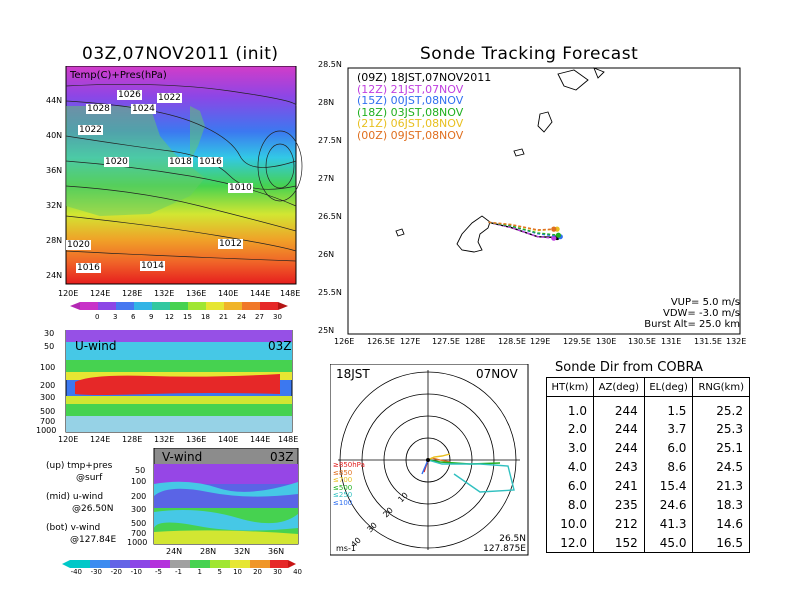 The image size is (792, 612). Describe the element at coordinates (446, 341) in the screenshot. I see `lon-tick: 127.5E` at that location.